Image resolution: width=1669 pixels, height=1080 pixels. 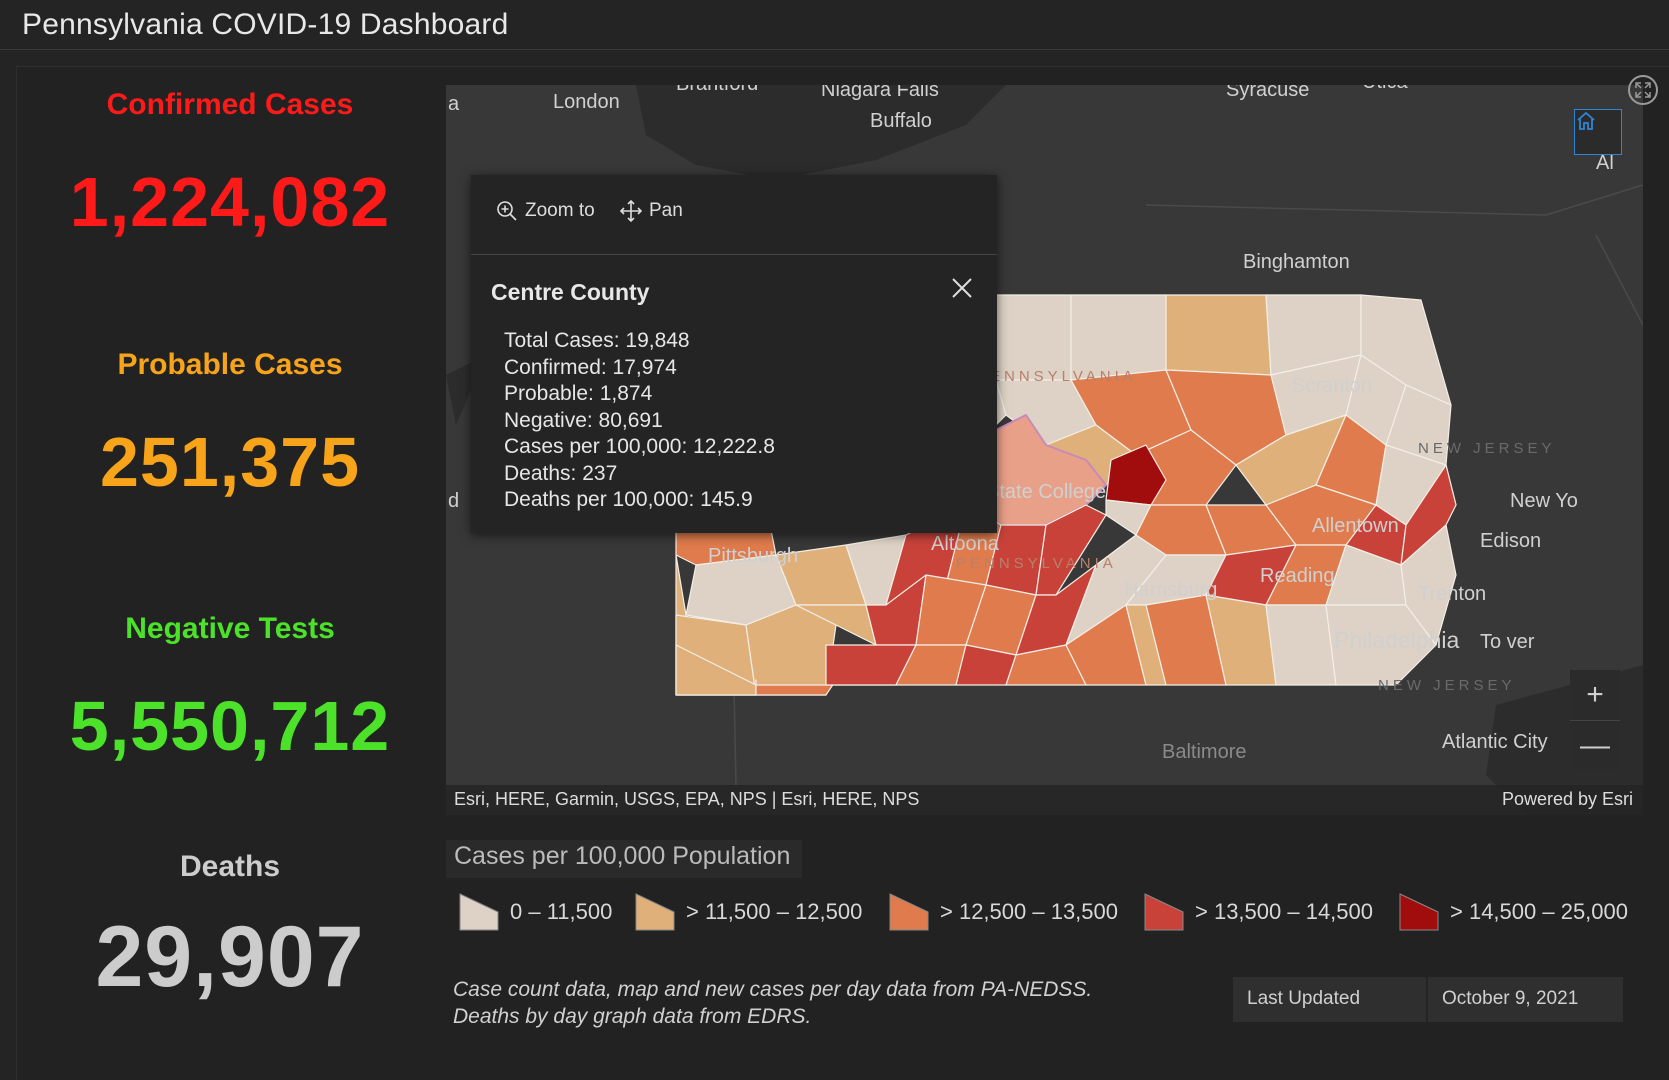 I want to click on map-label-brantford: Brantford, so click(x=717, y=90).